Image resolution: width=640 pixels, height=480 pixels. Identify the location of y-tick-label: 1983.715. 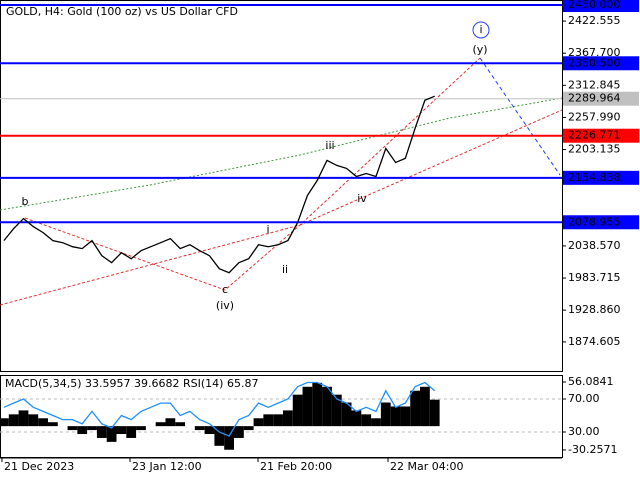
(594, 277).